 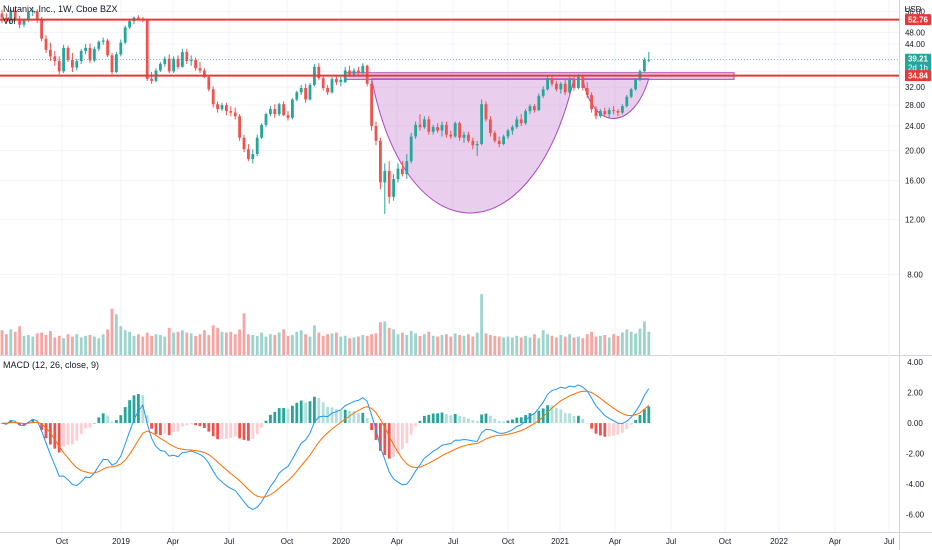 I want to click on macd-title: MACD (12, 26, close, 9), so click(x=51, y=365).